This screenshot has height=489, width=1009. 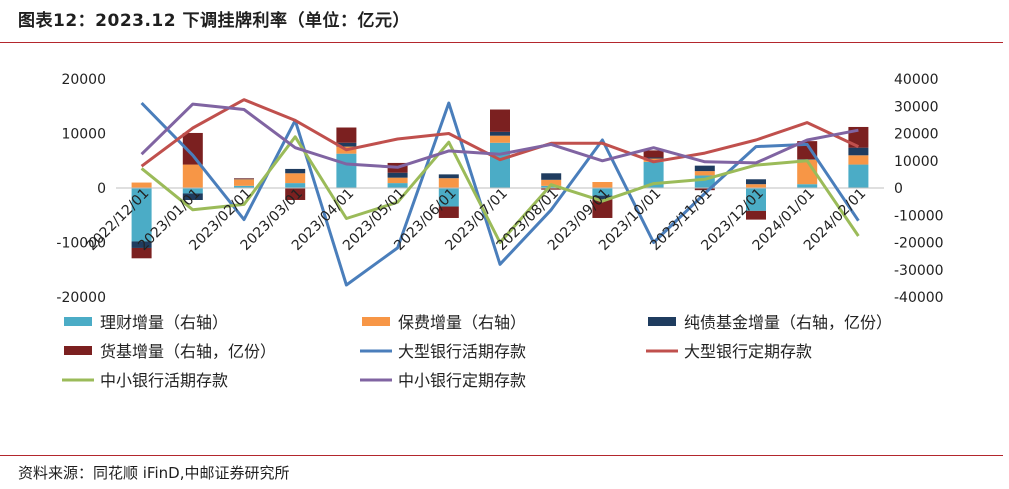 What do you see at coordinates (919, 244) in the screenshot?
I see `y-right-tick-label: -20000` at bounding box center [919, 244].